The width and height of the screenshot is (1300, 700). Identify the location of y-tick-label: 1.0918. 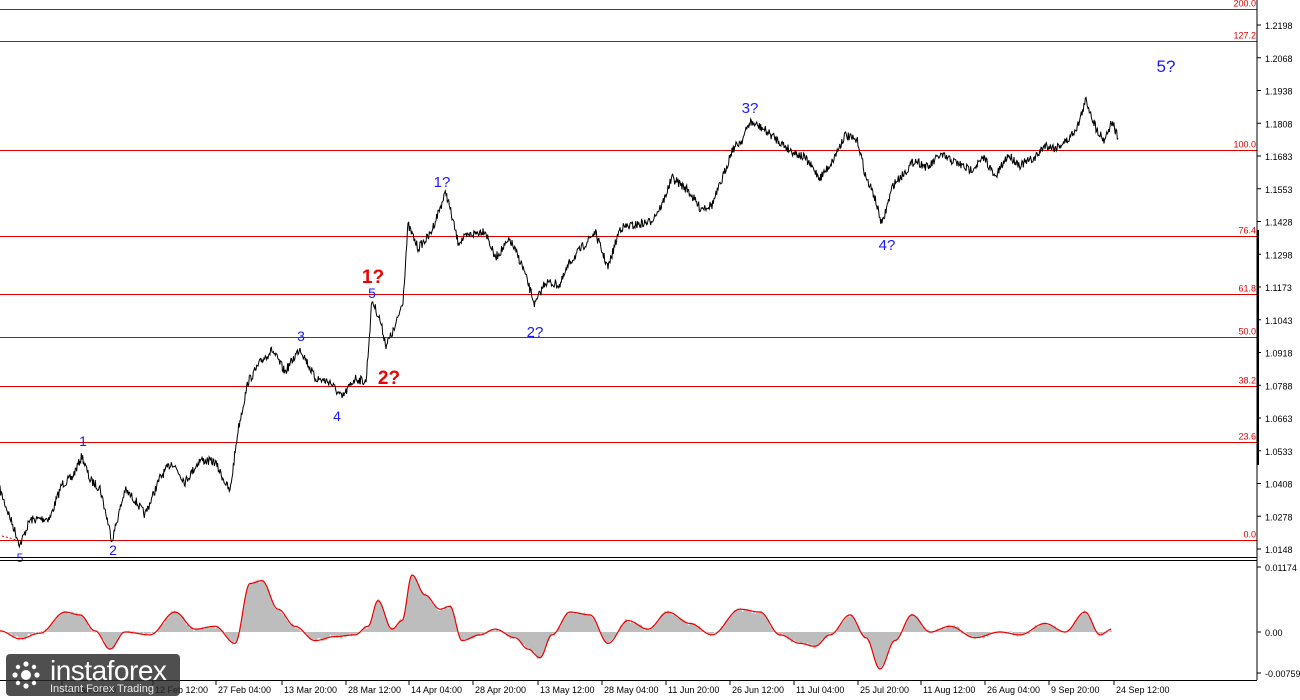
(1279, 354).